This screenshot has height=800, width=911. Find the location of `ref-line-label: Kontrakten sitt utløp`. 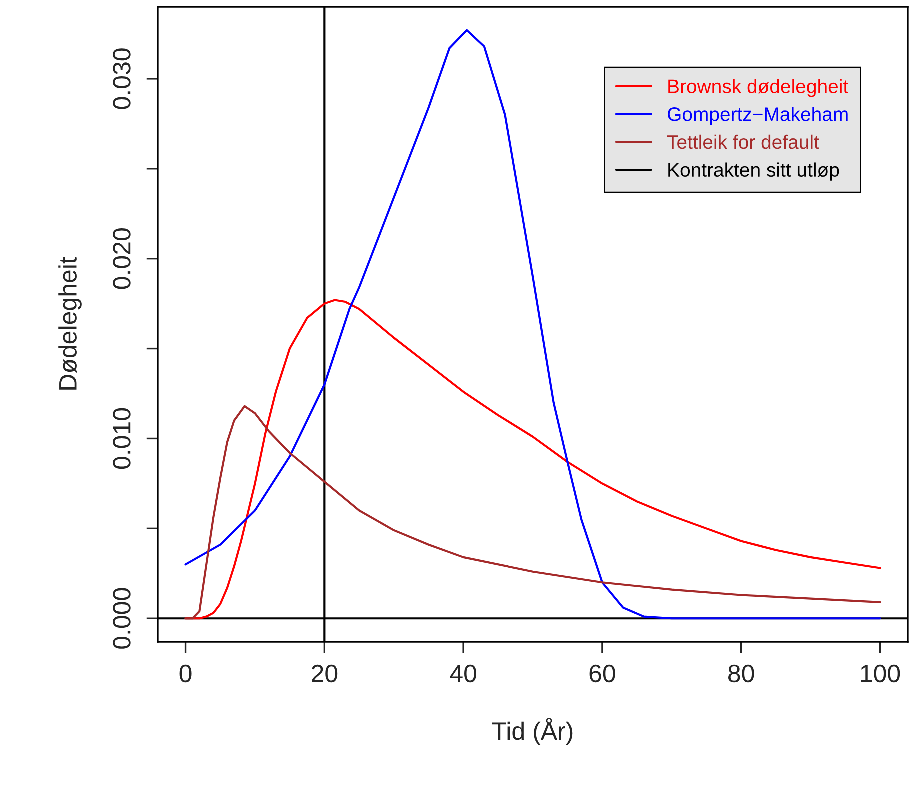

ref-line-label: Kontrakten sitt utløp is located at coordinates (754, 171).